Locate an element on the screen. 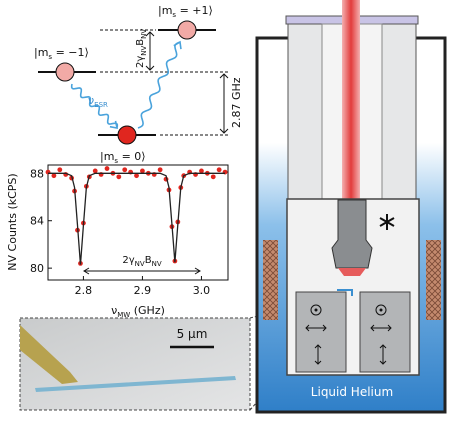  state-label: = +1⟩ is located at coordinates (194, 10).